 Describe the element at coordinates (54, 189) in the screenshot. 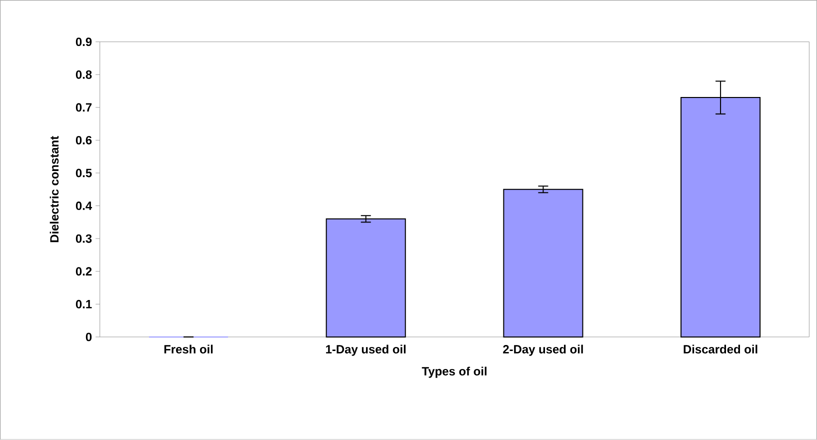

I see `y-axis-title: Dielectric constant` at that location.